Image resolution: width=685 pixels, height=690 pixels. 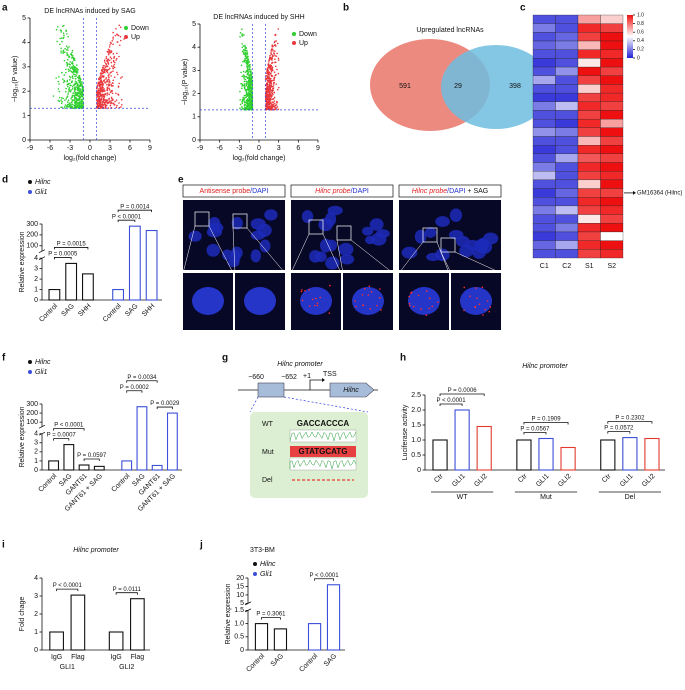 I want to click on x-tick-label: GLI1, so click(x=543, y=481).